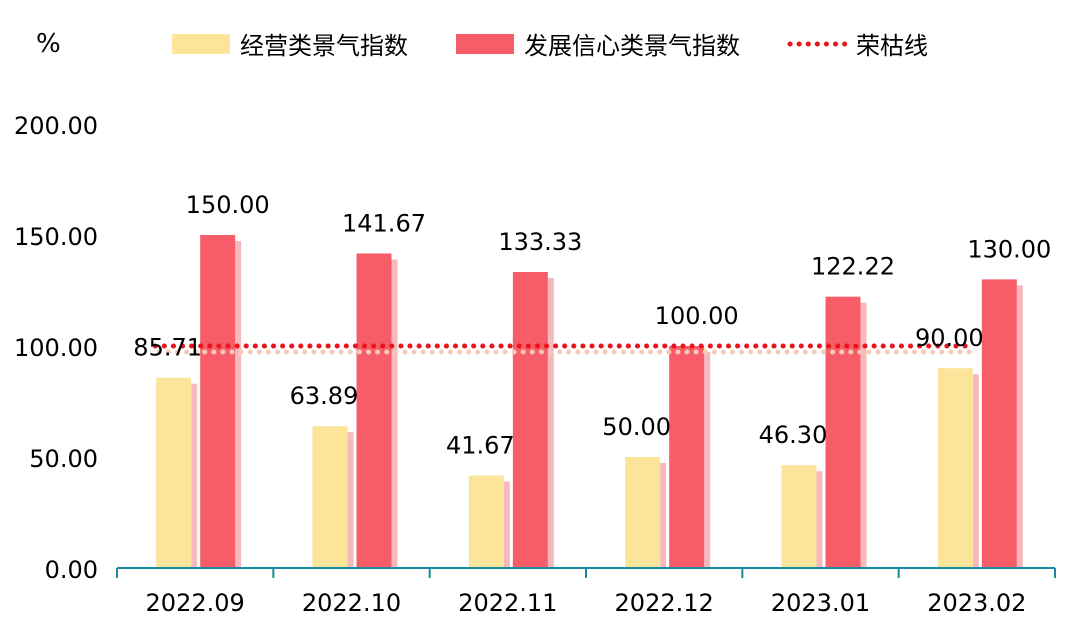  I want to click on y-tick-label: 100.00, so click(56, 348).